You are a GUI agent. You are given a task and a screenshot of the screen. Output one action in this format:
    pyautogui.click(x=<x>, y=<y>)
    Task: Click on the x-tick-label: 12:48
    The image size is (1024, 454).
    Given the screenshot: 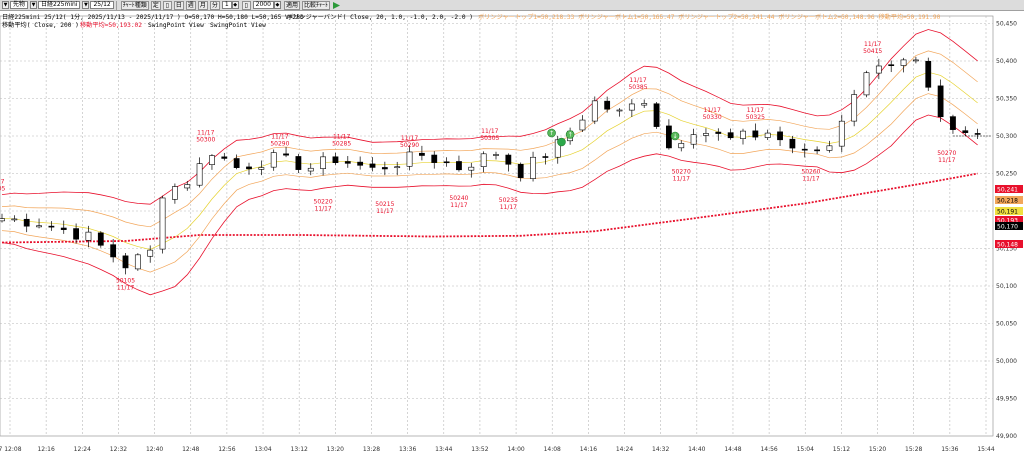 What is the action you would take?
    pyautogui.click(x=190, y=449)
    